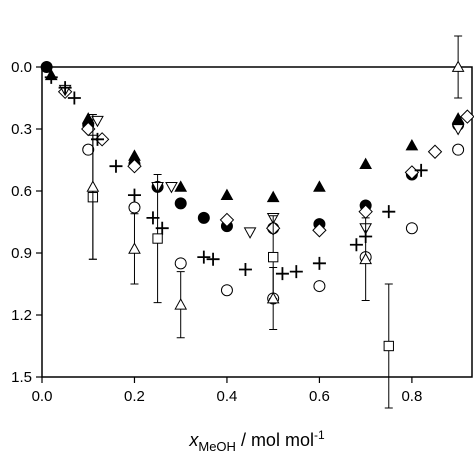 Image resolution: width=474 pixels, height=474 pixels. I want to click on y-tick-label: 0.0, so click(21, 67).